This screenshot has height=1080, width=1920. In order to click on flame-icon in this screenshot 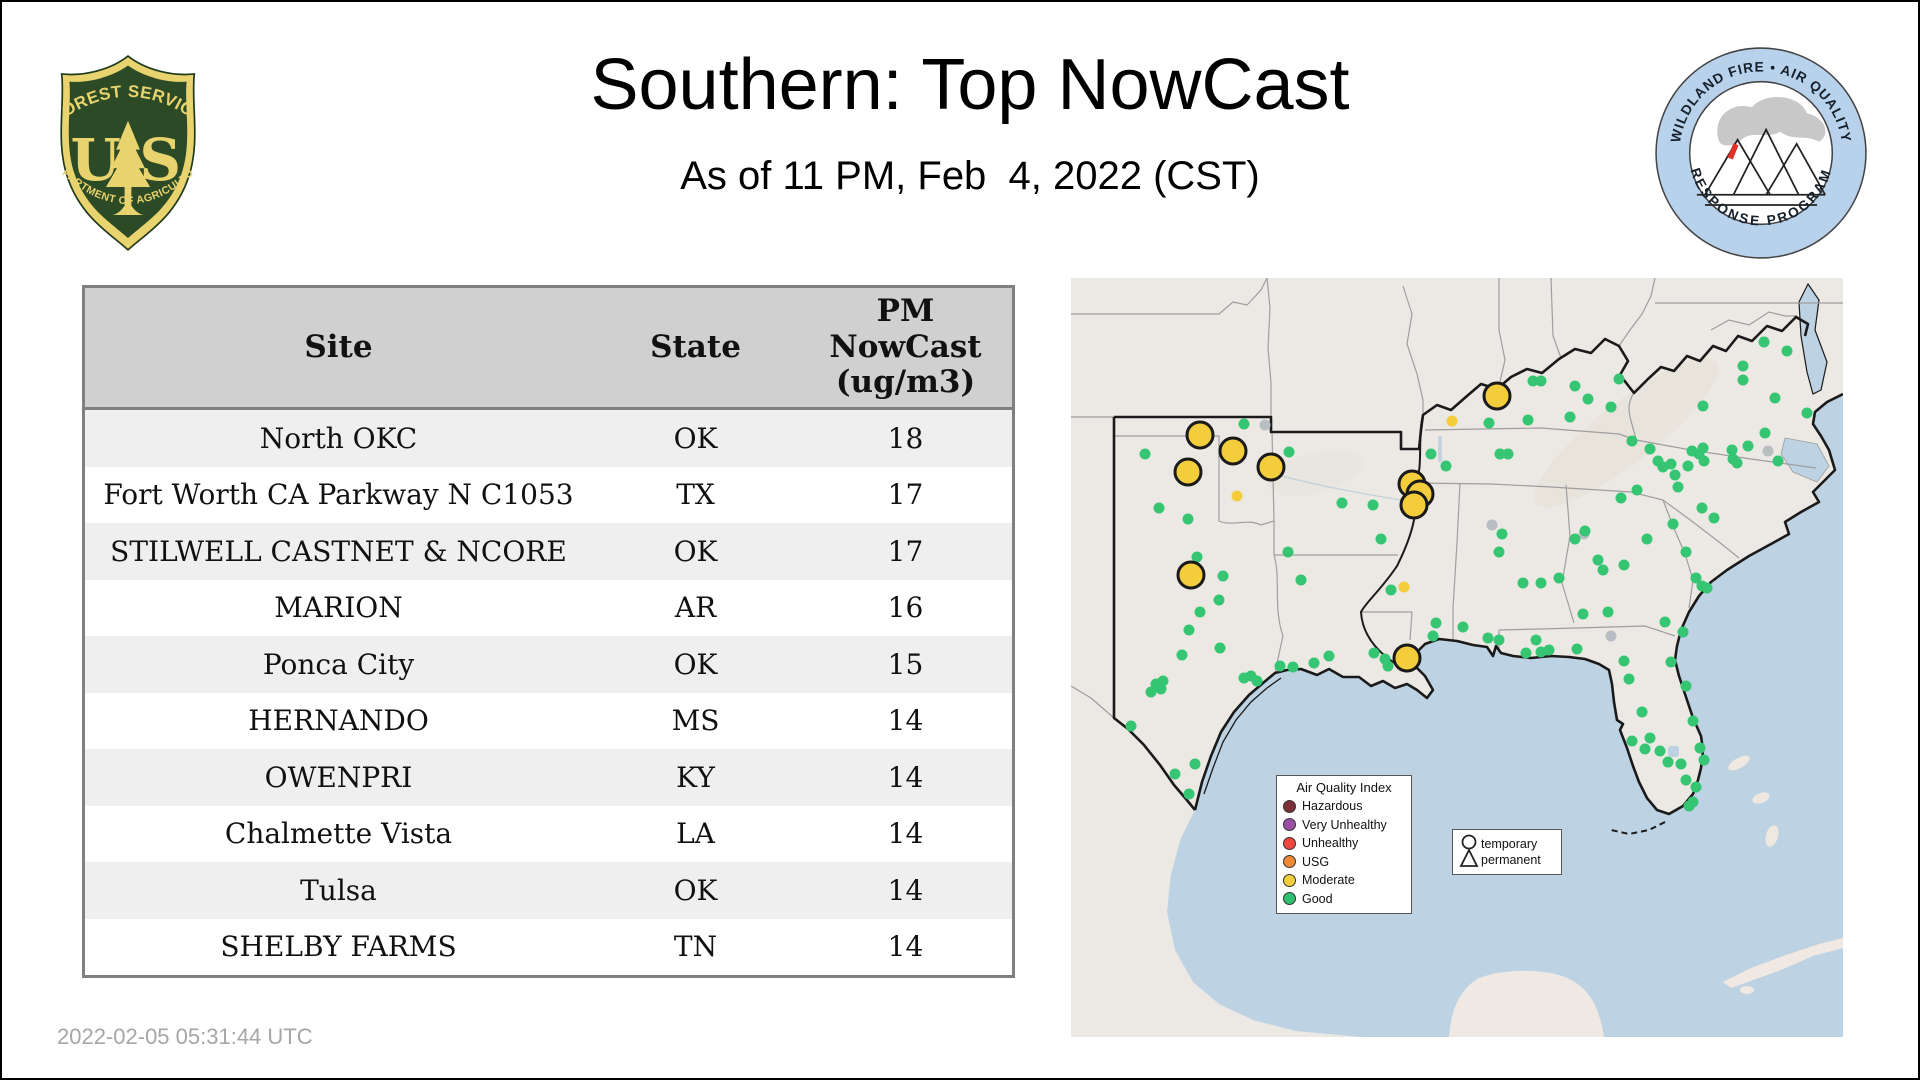, I will do `click(1733, 151)`.